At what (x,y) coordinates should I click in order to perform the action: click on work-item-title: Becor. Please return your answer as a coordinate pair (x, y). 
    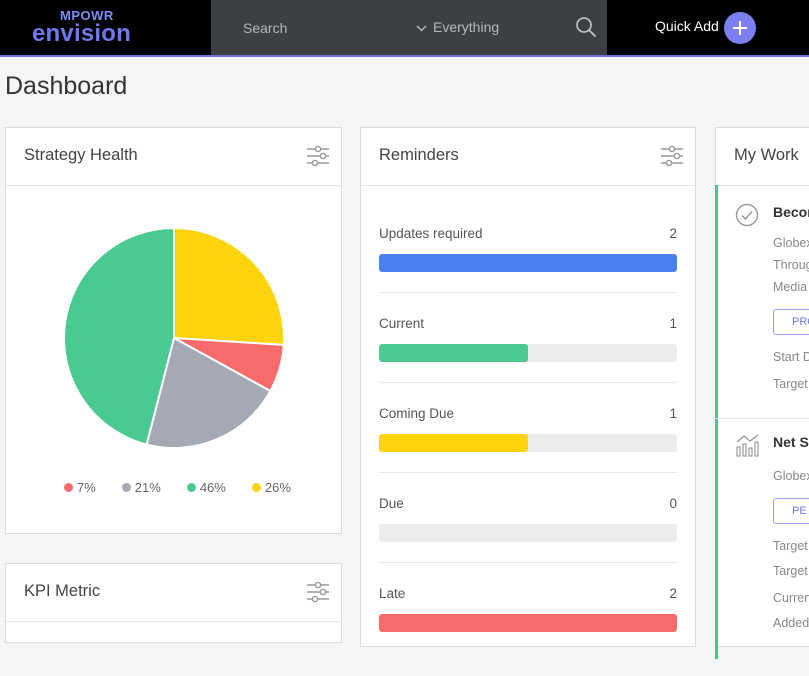
    Looking at the image, I should click on (791, 212).